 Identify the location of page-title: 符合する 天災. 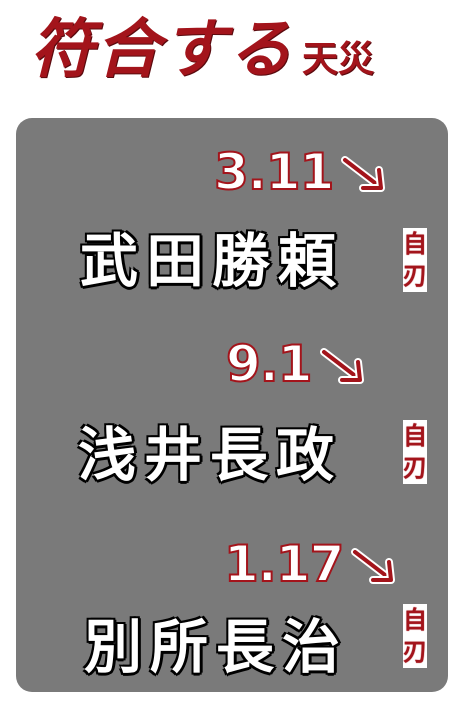
(202, 50).